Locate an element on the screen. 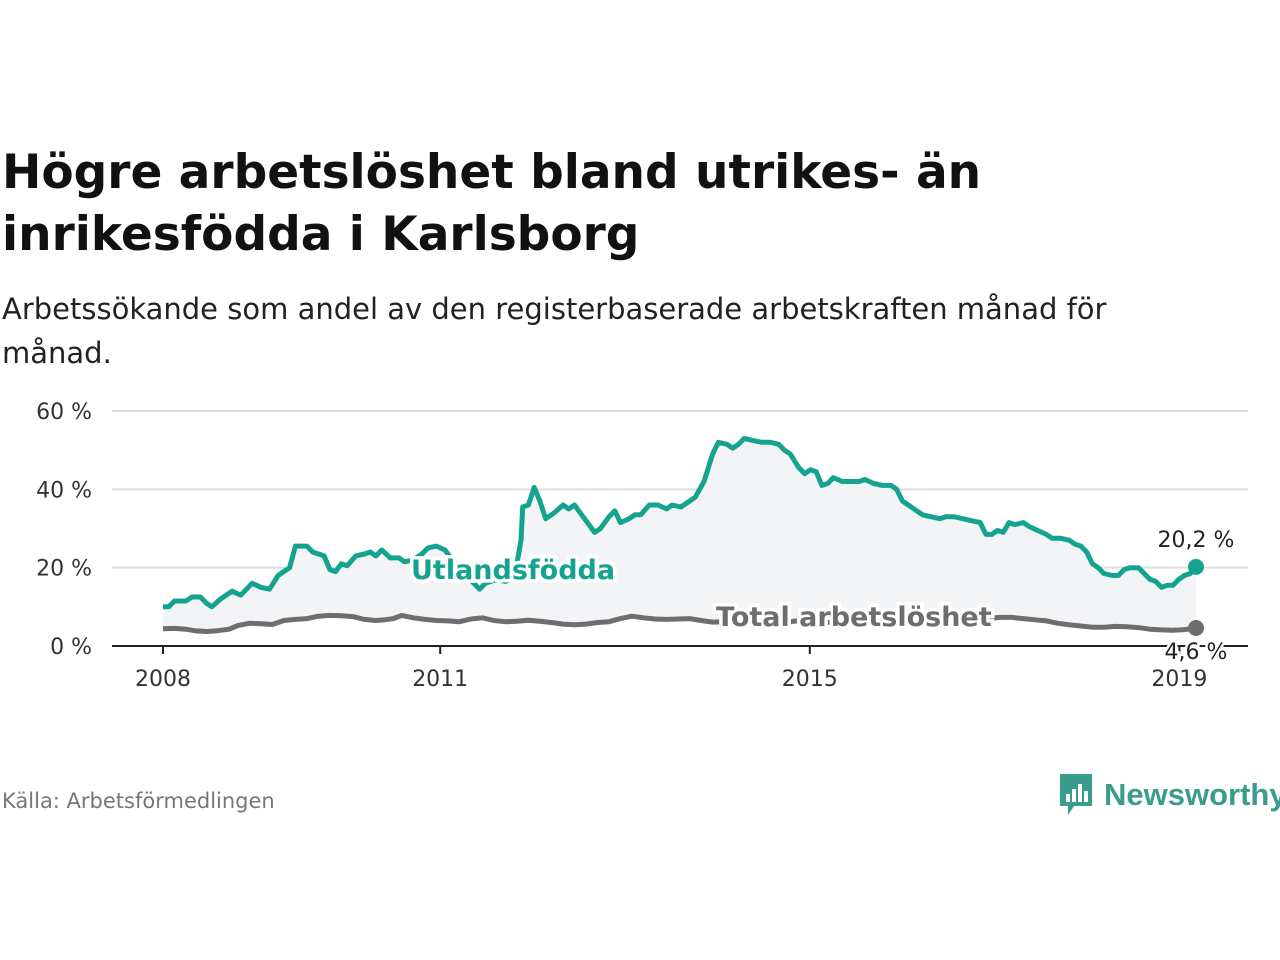 The image size is (1280, 960). end-label-total: 4,6 % is located at coordinates (1196, 652).